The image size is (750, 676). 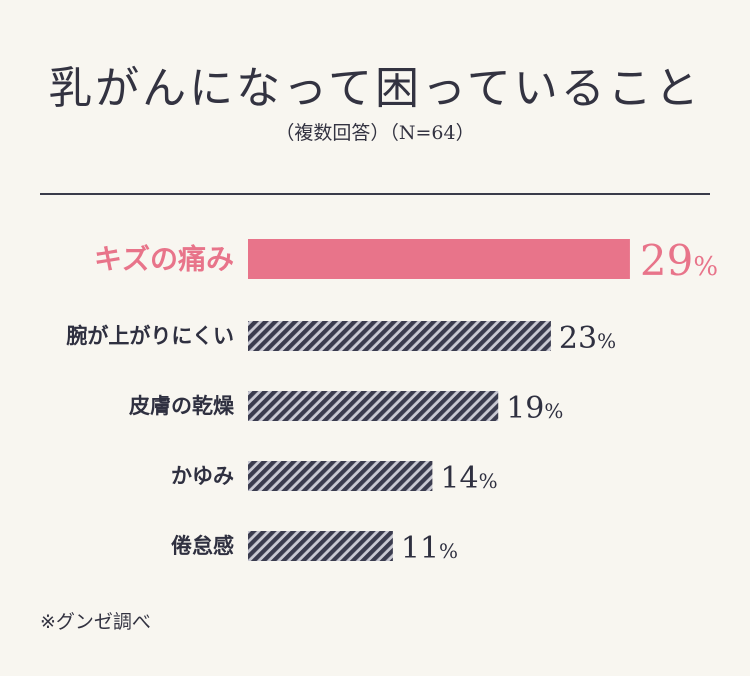 I want to click on category-label: かゆみ, so click(x=202, y=476).